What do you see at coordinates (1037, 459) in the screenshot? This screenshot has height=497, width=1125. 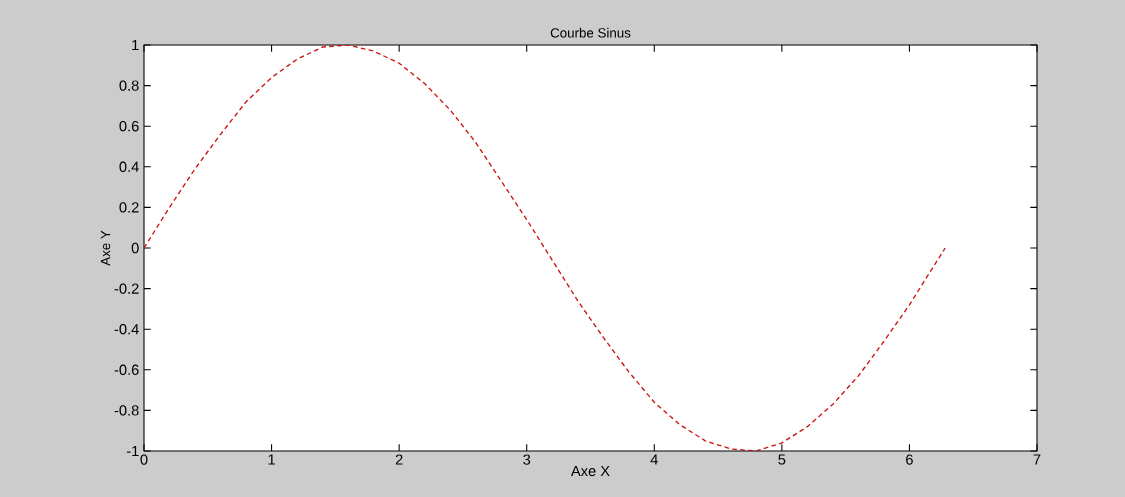 I see `x-tick-label: 7` at bounding box center [1037, 459].